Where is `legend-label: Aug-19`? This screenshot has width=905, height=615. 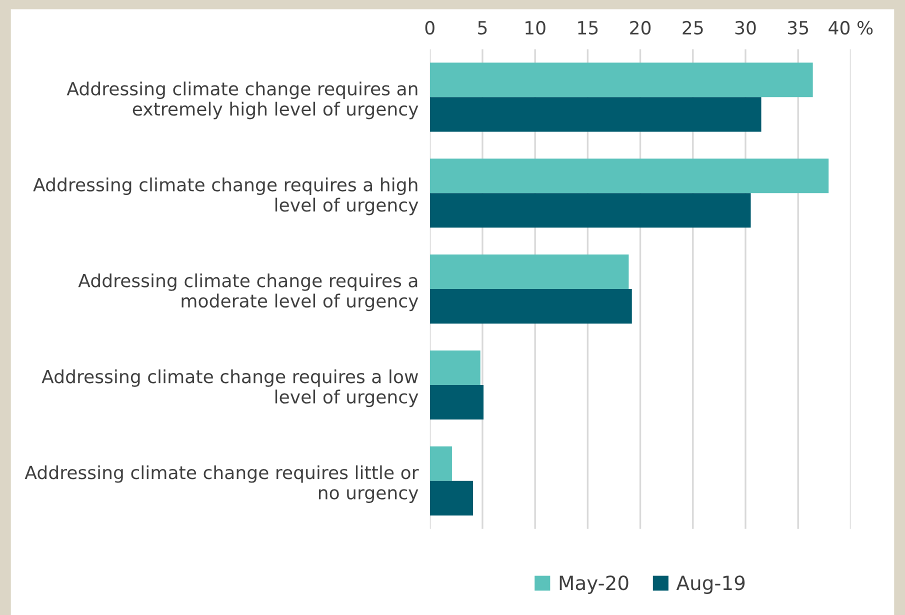 legend-label: Aug-19 is located at coordinates (710, 585).